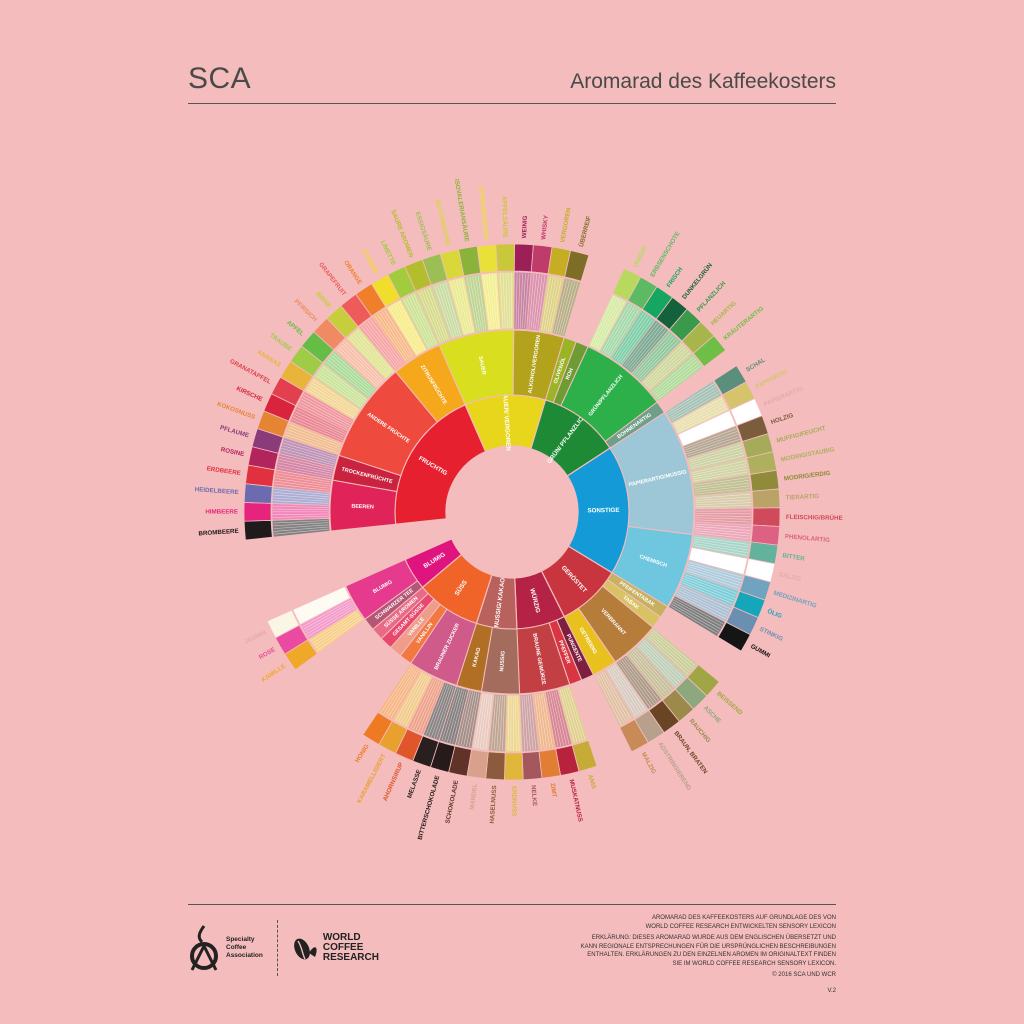 The height and width of the screenshot is (1024, 1024). I want to click on version-label: V.2, so click(831, 991).